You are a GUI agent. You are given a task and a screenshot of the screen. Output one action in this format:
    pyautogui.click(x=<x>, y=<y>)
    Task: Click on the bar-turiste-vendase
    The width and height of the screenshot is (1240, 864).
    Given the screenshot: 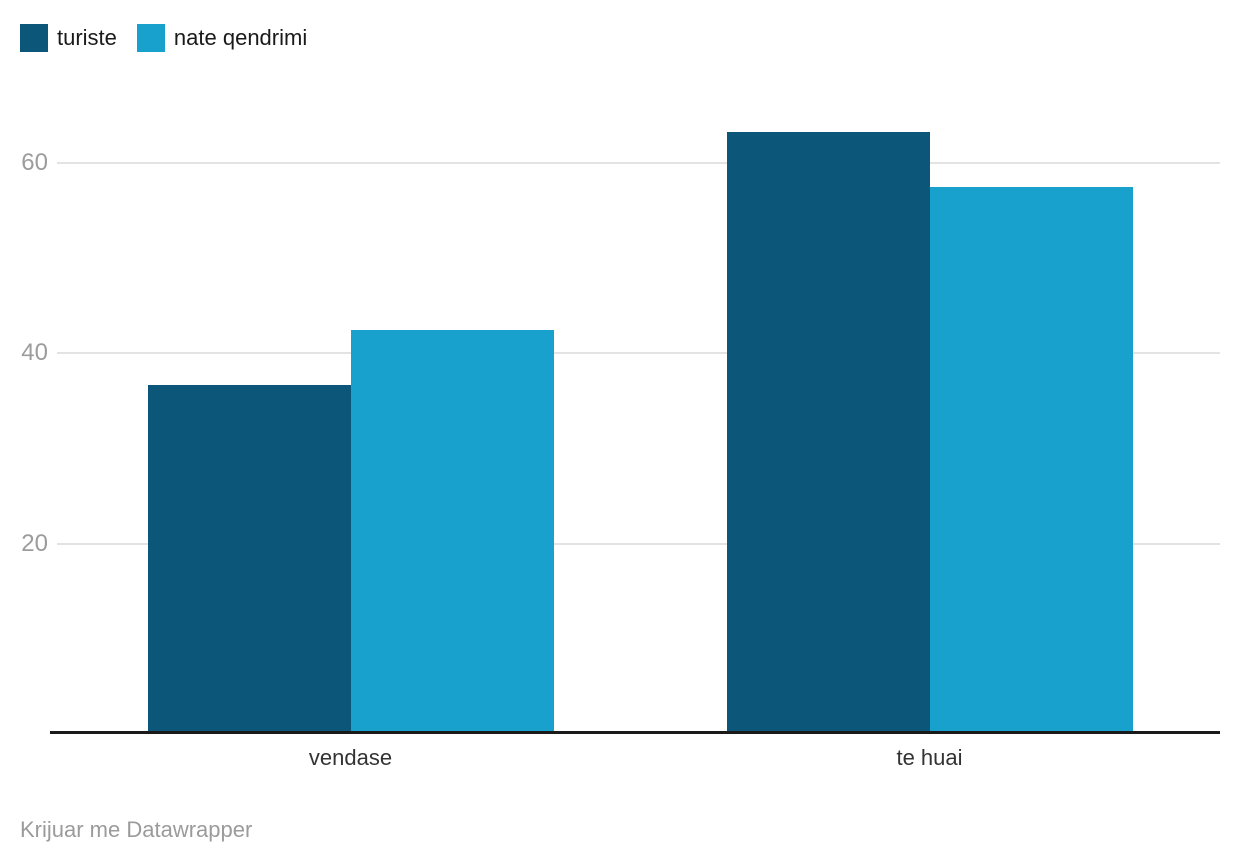 What is the action you would take?
    pyautogui.click(x=249, y=559)
    